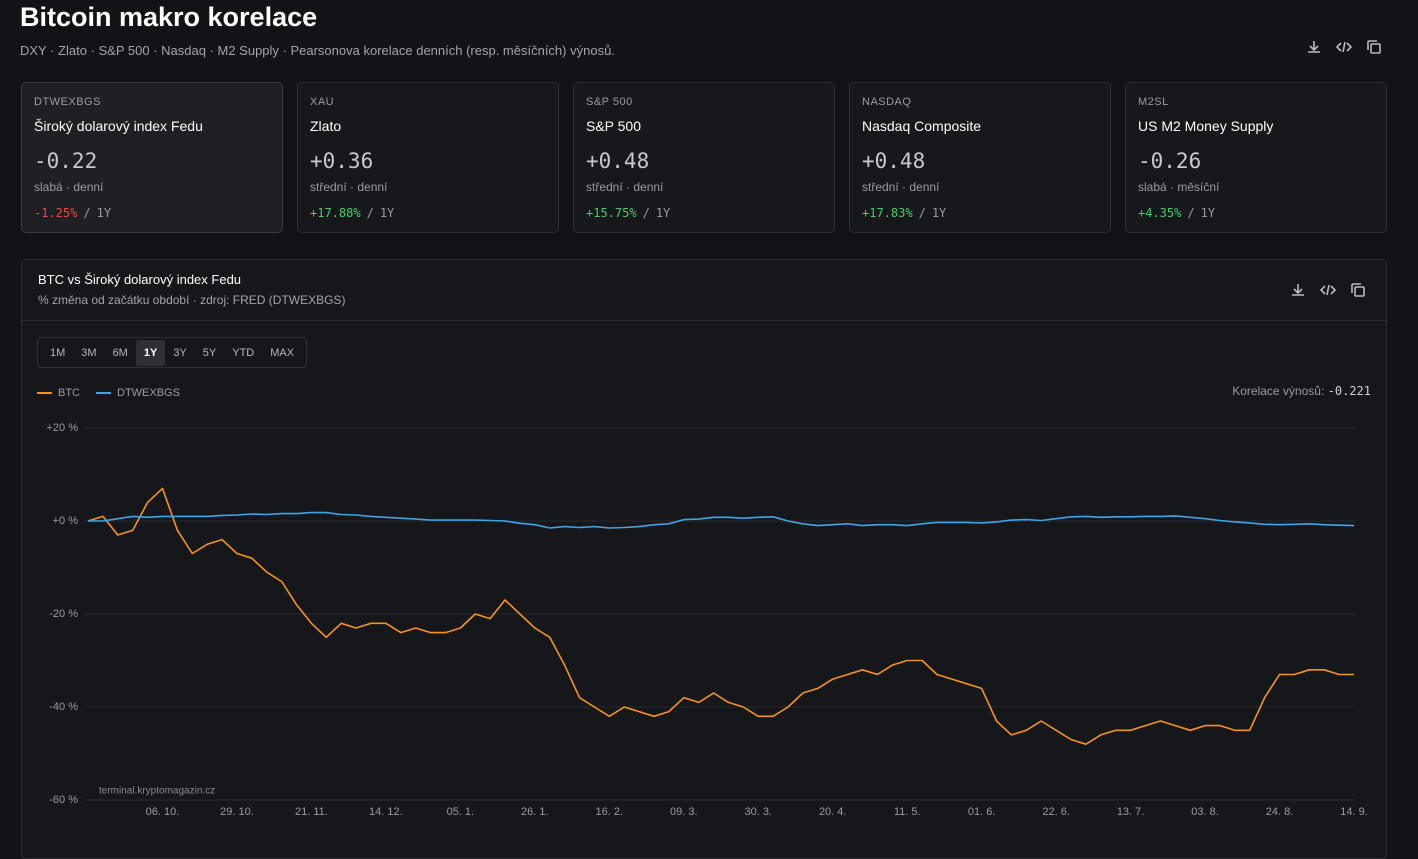 Image resolution: width=1418 pixels, height=859 pixels. I want to click on panel-toolbar, so click(1328, 290).